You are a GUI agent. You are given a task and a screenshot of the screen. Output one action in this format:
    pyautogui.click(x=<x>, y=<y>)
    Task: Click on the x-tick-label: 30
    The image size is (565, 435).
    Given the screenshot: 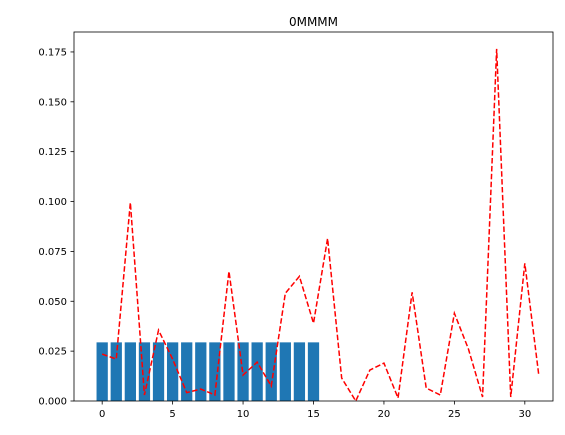 What is the action you would take?
    pyautogui.click(x=524, y=414)
    